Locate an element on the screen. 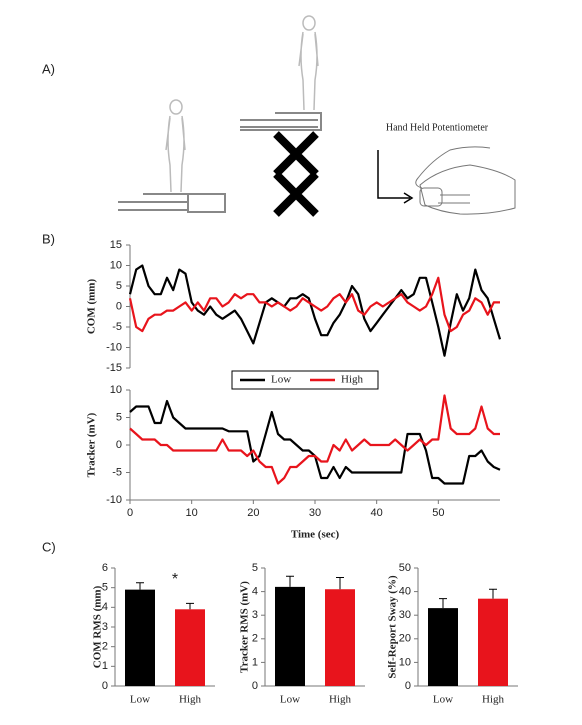 This screenshot has height=725, width=582. y-axis-title: Self-Report Sway (%) is located at coordinates (393, 627).